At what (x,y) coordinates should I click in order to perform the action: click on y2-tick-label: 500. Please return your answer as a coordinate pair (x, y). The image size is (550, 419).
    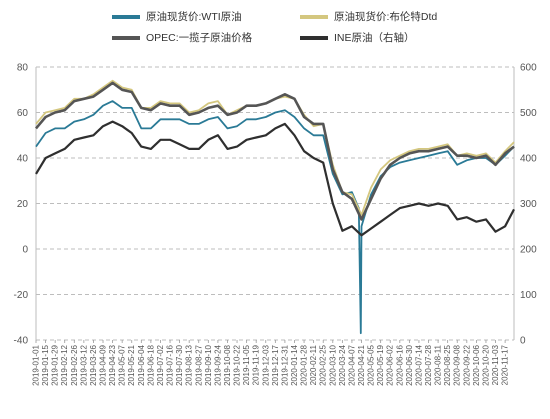
    Looking at the image, I should click on (528, 113).